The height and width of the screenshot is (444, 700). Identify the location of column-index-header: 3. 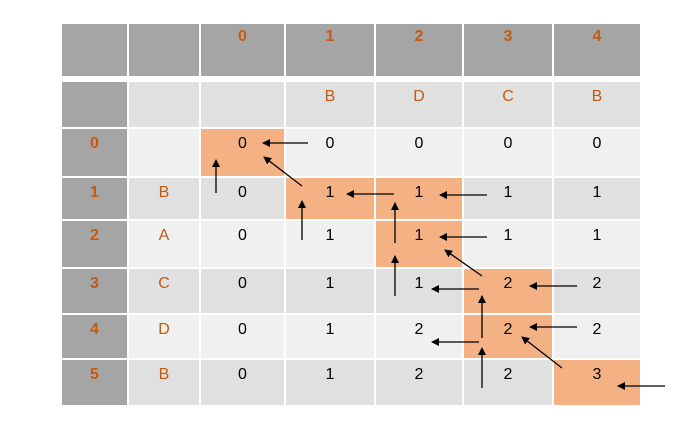
(508, 50).